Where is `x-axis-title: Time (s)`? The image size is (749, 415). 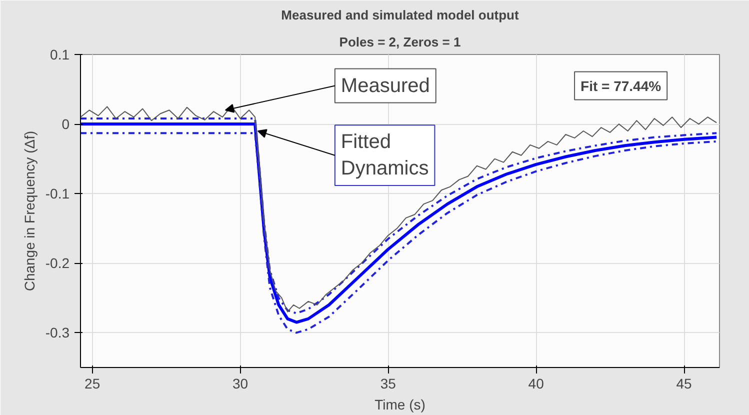
x-axis-title: Time (s) is located at coordinates (400, 404).